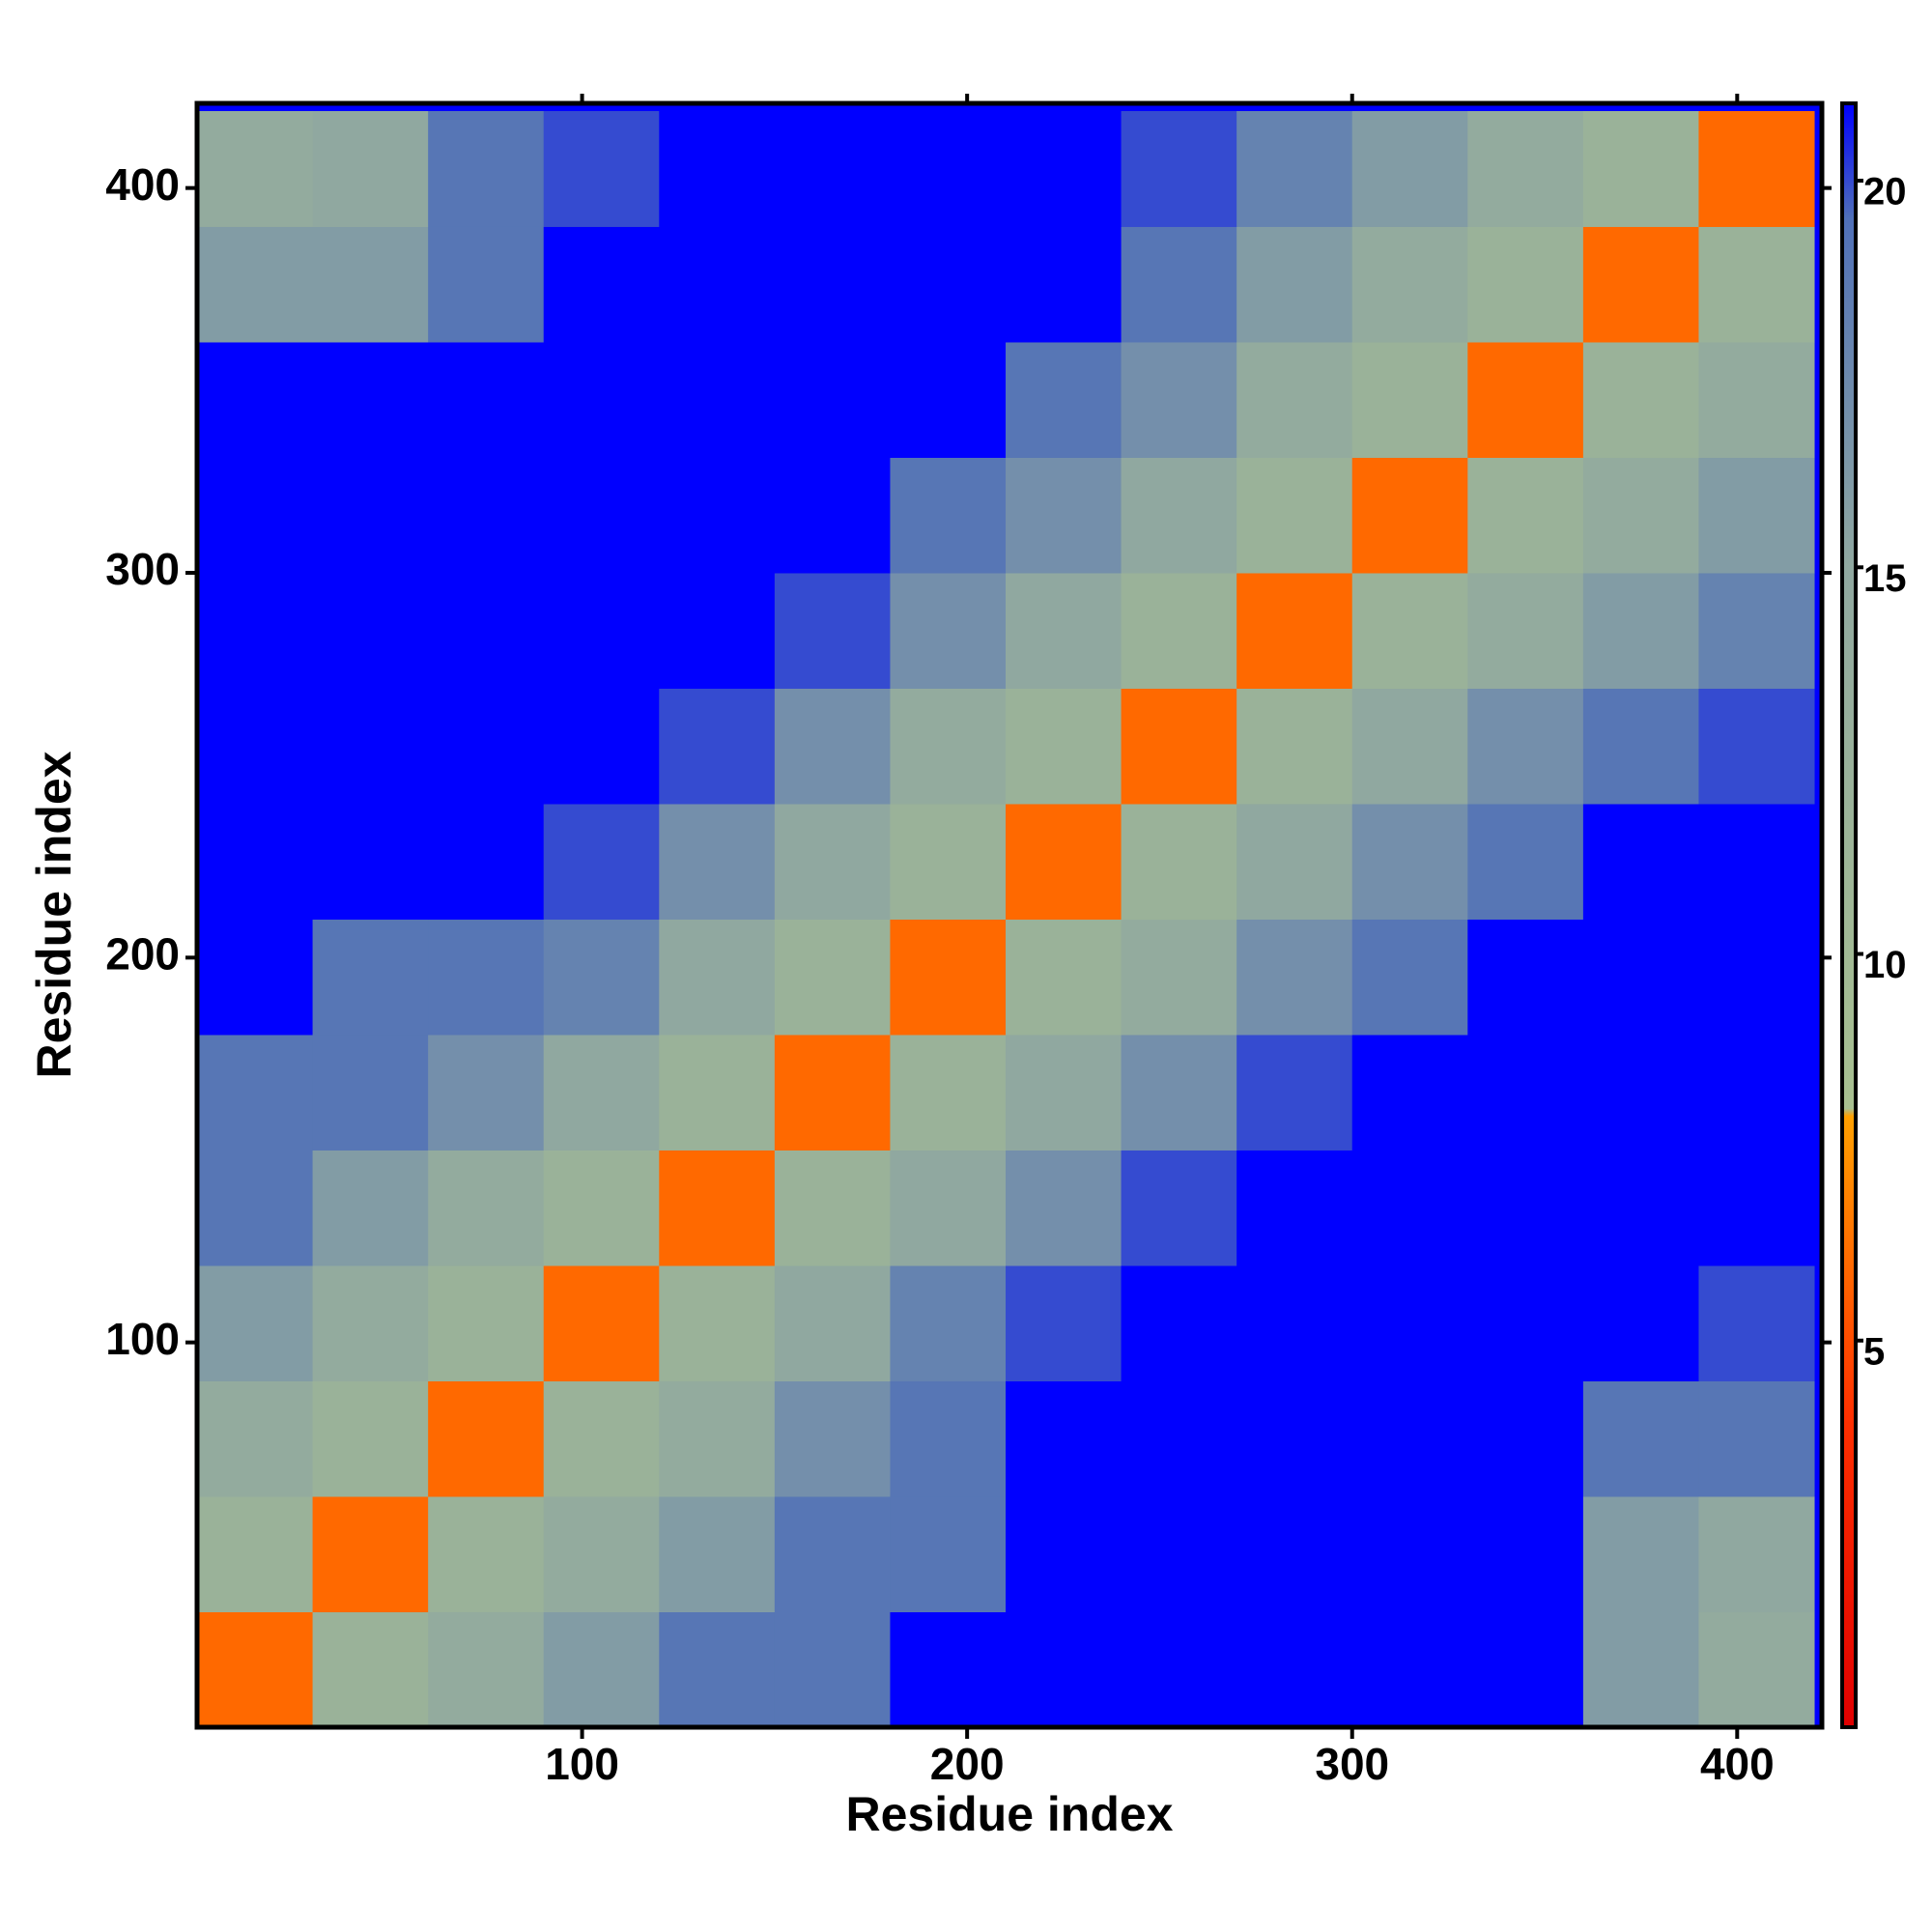 This screenshot has width=1932, height=1932. Describe the element at coordinates (1885, 965) in the screenshot. I see `colorbar-tick-label: 10` at that location.